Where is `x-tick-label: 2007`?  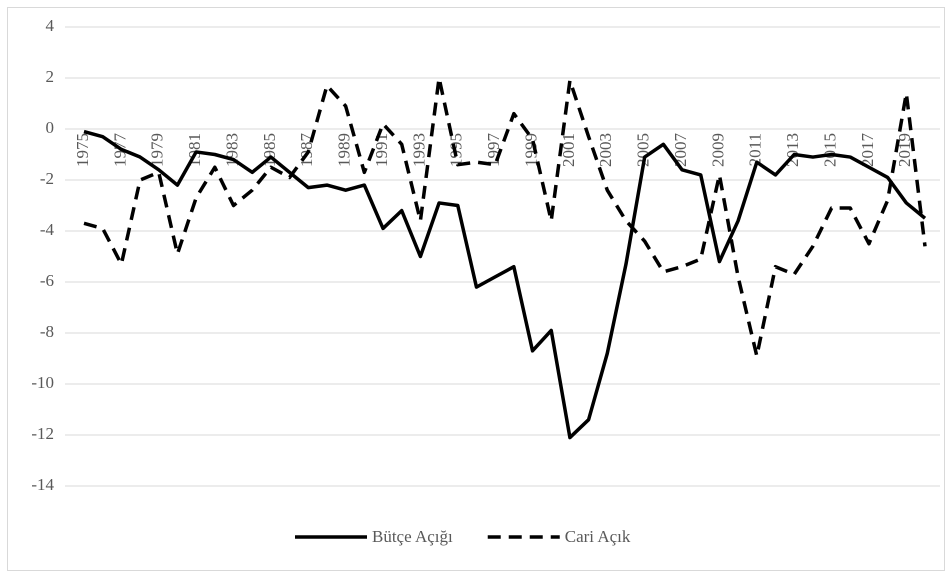 x-tick-label: 2007 is located at coordinates (680, 150).